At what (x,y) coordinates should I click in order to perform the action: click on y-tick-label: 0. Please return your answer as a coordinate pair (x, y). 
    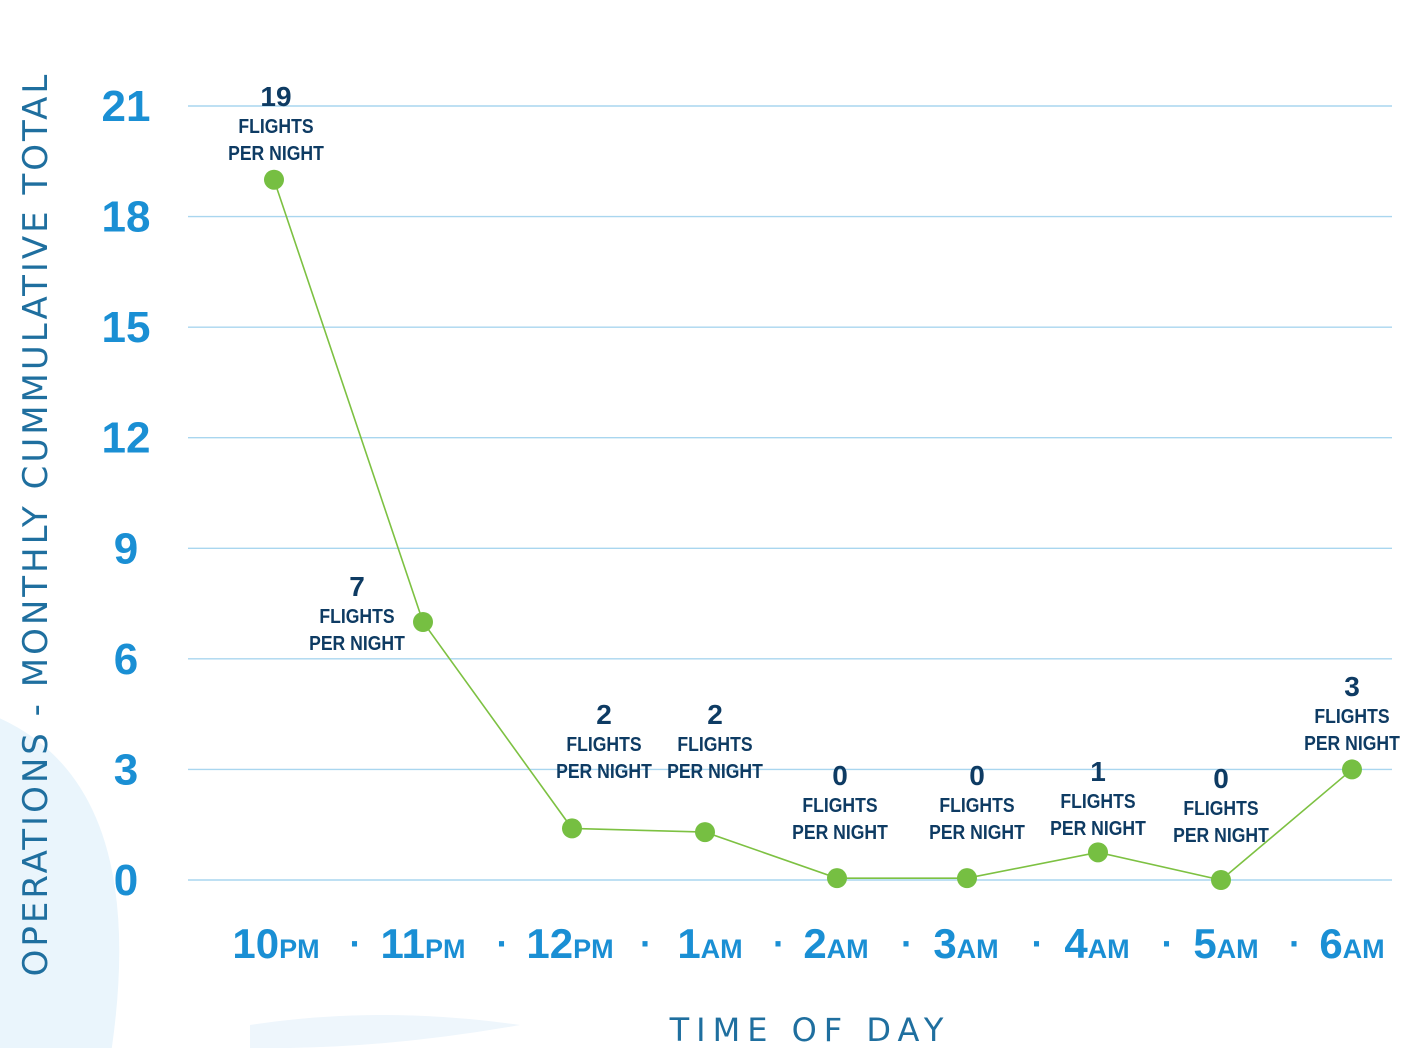
    Looking at the image, I should click on (126, 880).